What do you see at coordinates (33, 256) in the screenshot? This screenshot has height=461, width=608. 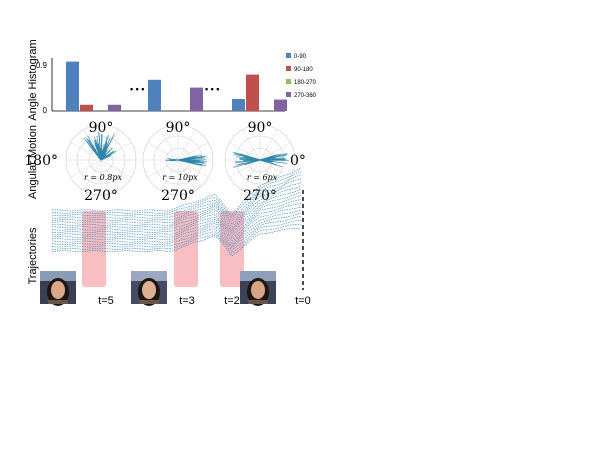 I see `label-trajectories: Trajectories` at bounding box center [33, 256].